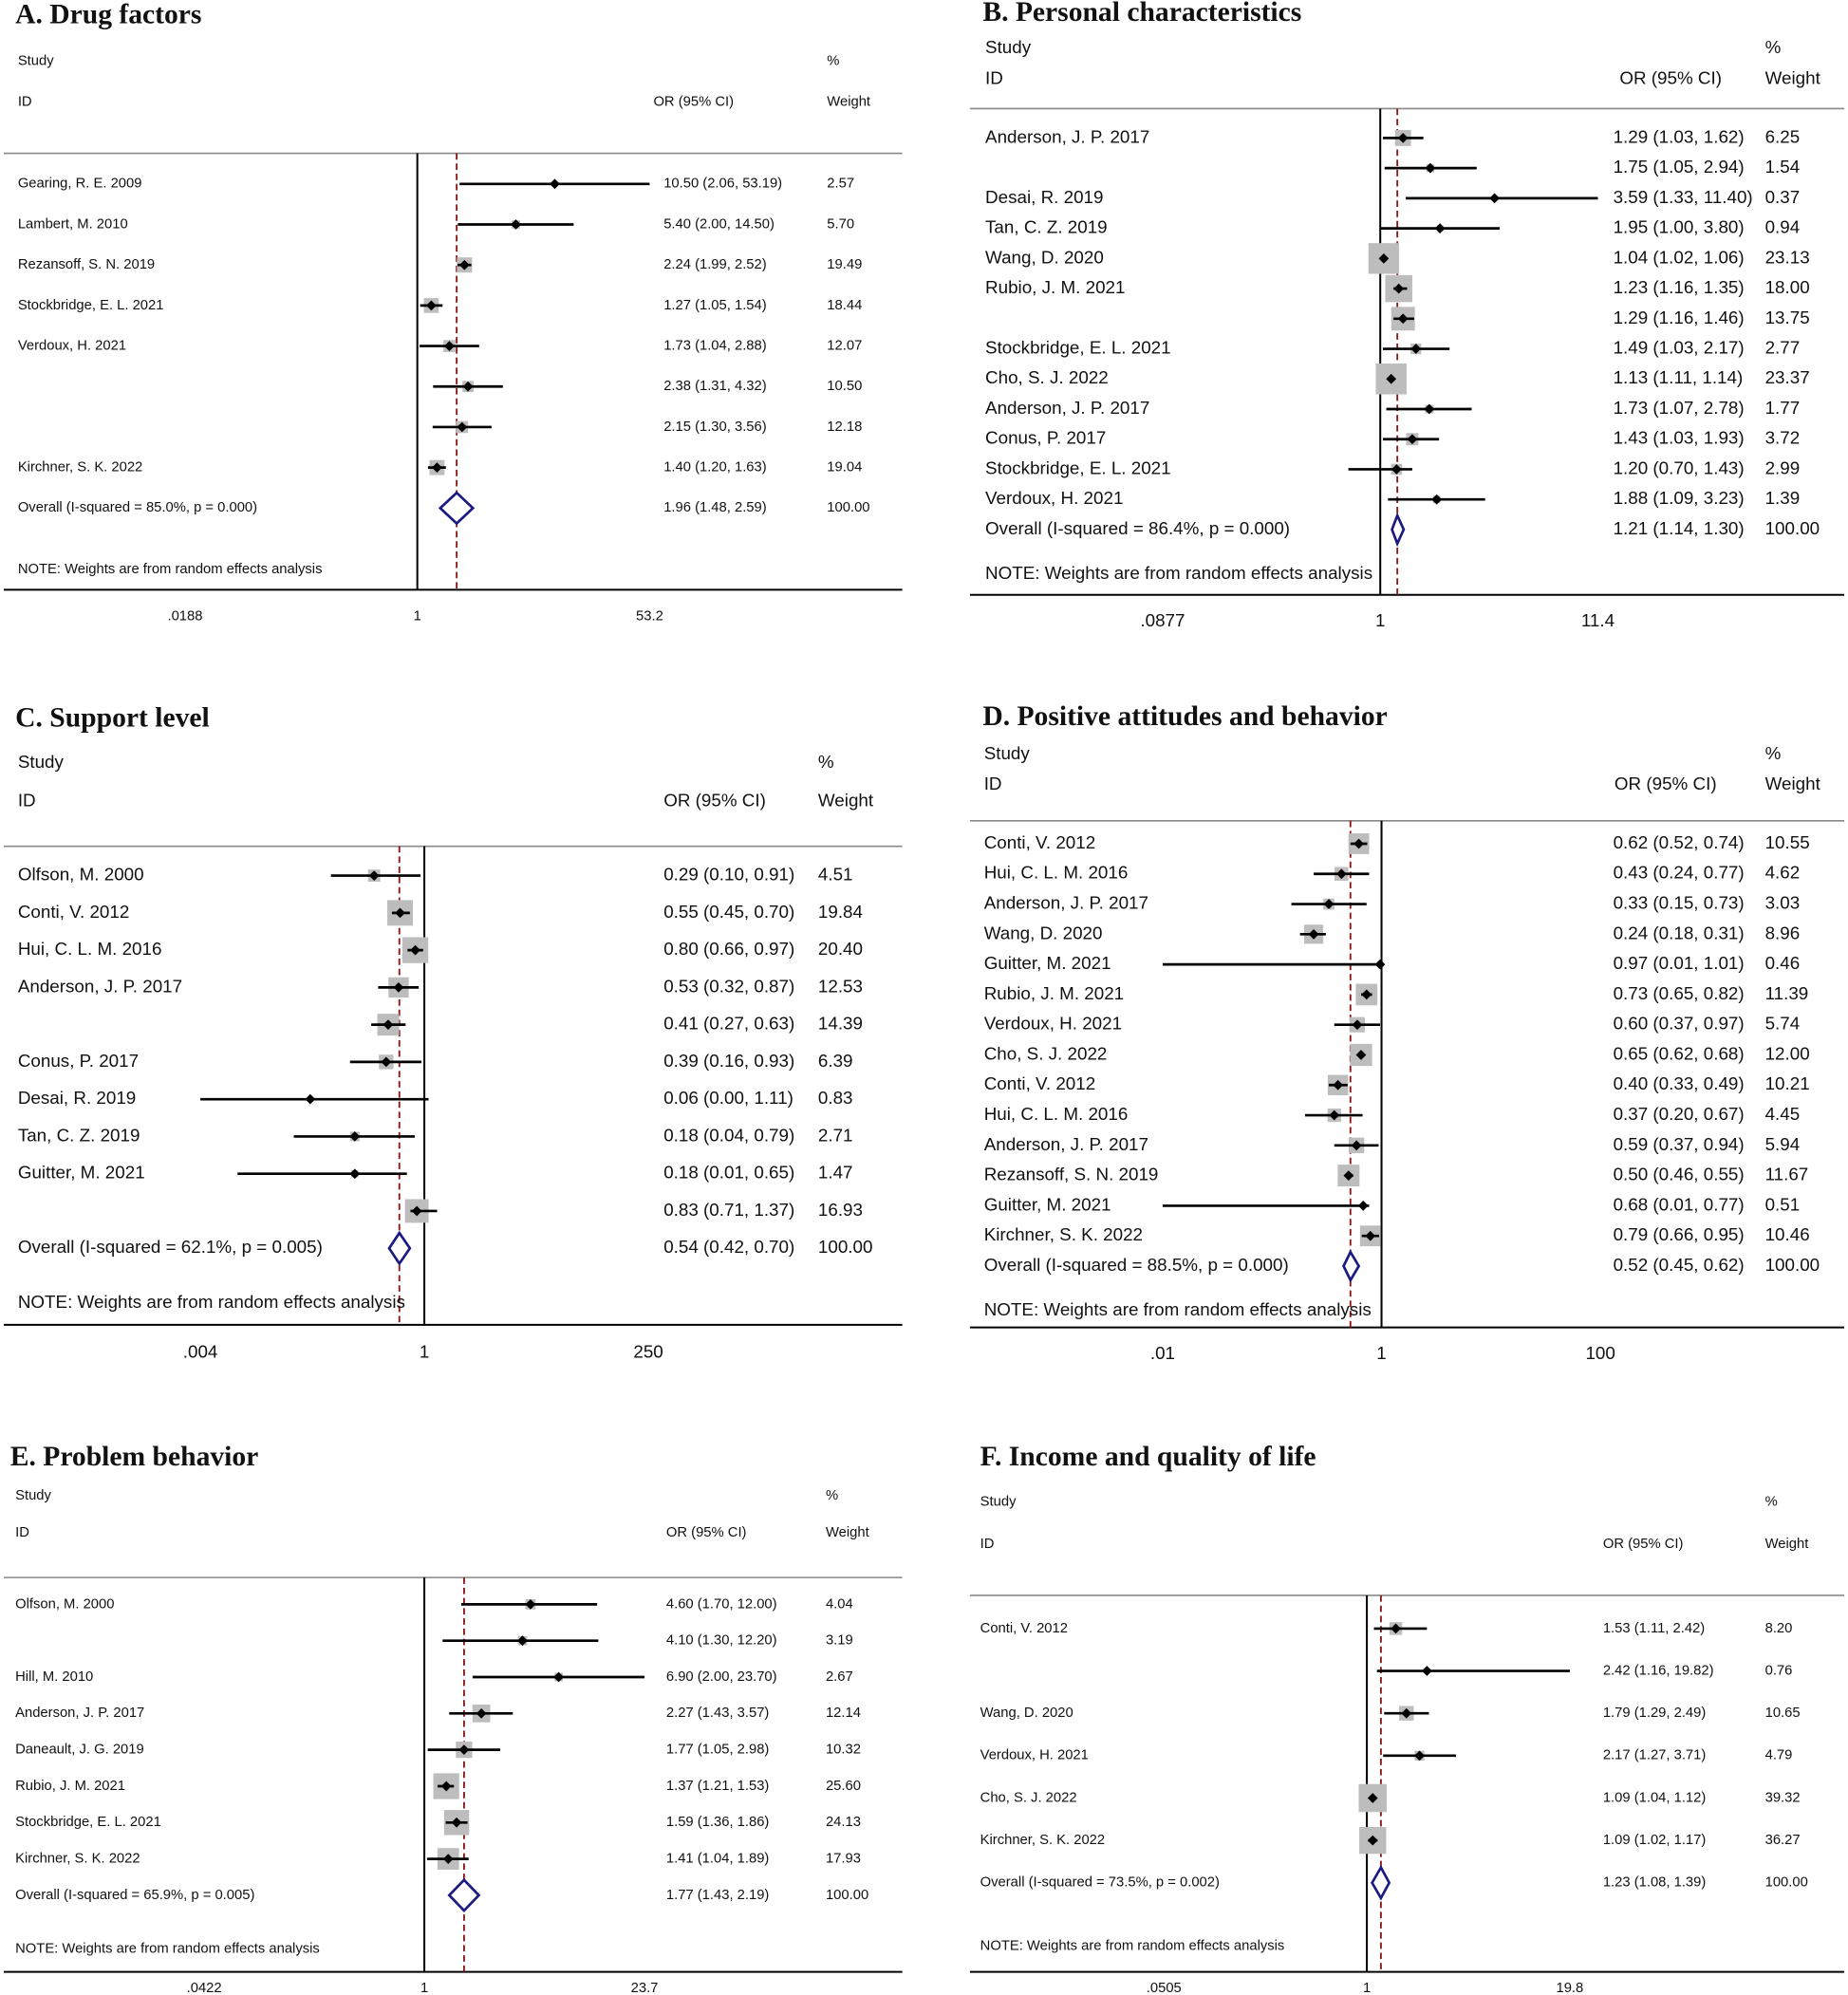 This screenshot has height=1995, width=1848. Describe the element at coordinates (1680, 932) in the screenshot. I see `ci-label: 0.24 (0.18, 0.31)` at that location.